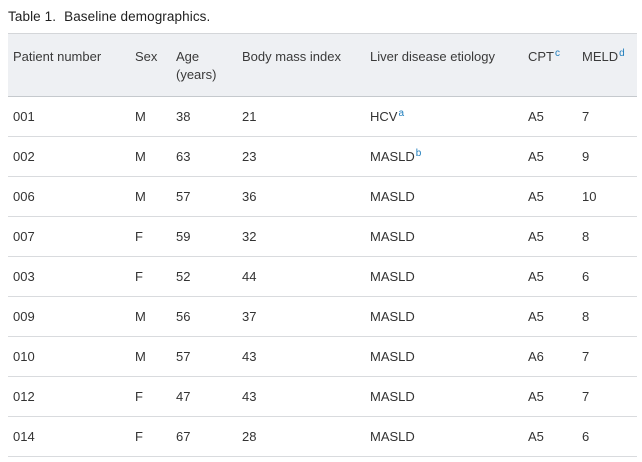 The height and width of the screenshot is (462, 642). What do you see at coordinates (32, 16) in the screenshot?
I see `table-caption-label: Table 1.` at bounding box center [32, 16].